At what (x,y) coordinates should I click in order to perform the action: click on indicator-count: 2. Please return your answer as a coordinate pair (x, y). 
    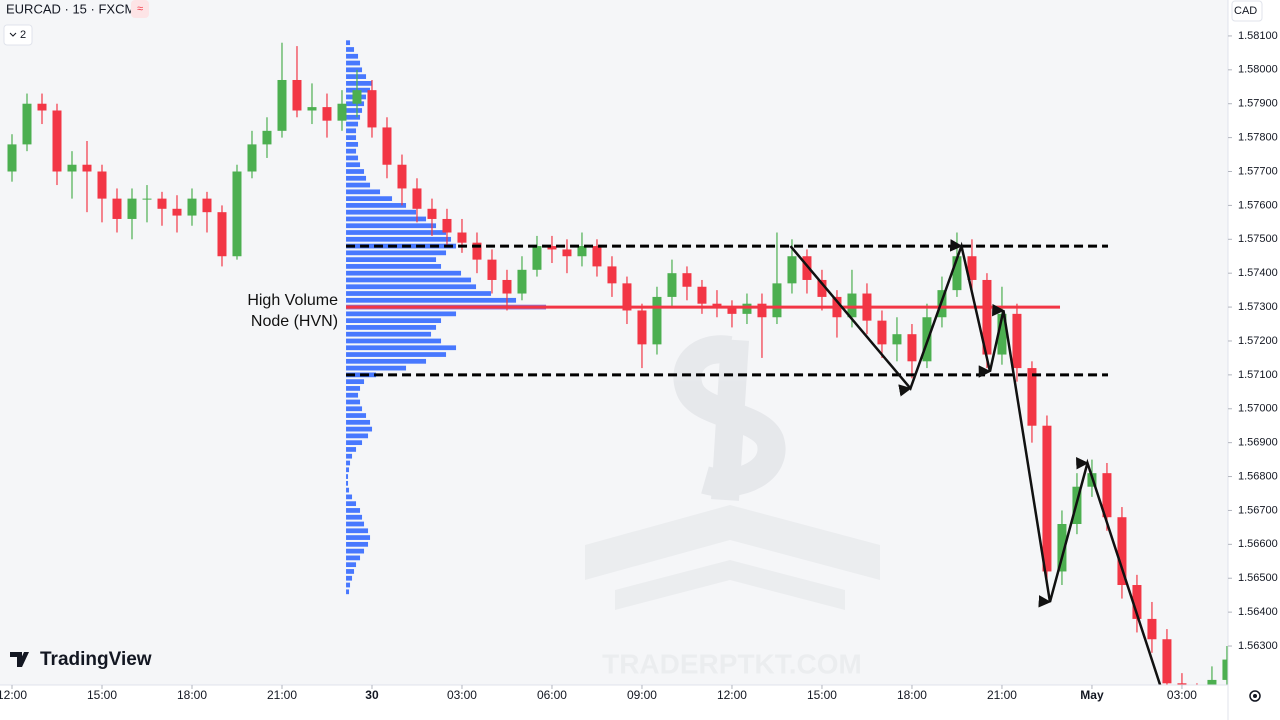
    Looking at the image, I should click on (23, 35).